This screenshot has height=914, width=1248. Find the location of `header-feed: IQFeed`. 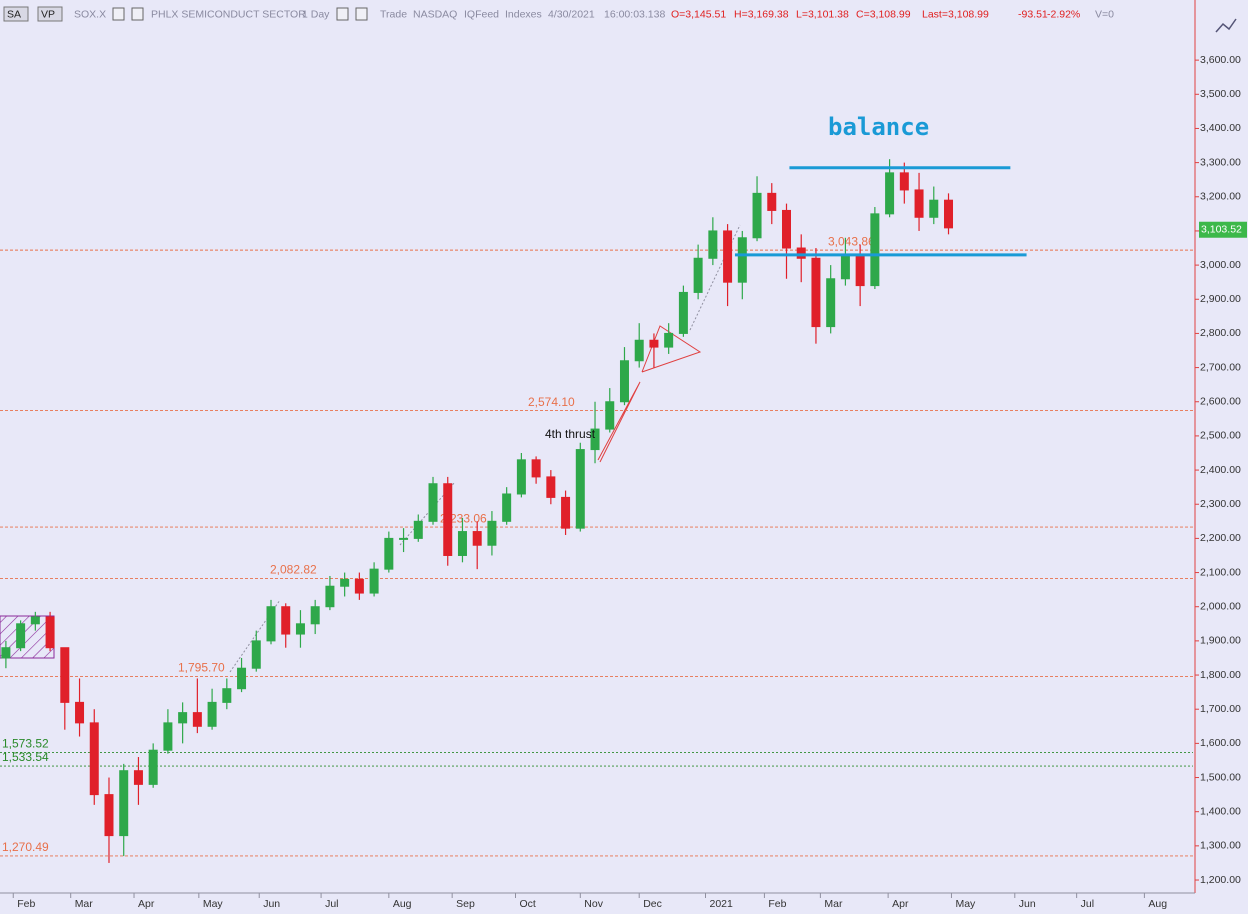

header-feed: IQFeed is located at coordinates (481, 14).